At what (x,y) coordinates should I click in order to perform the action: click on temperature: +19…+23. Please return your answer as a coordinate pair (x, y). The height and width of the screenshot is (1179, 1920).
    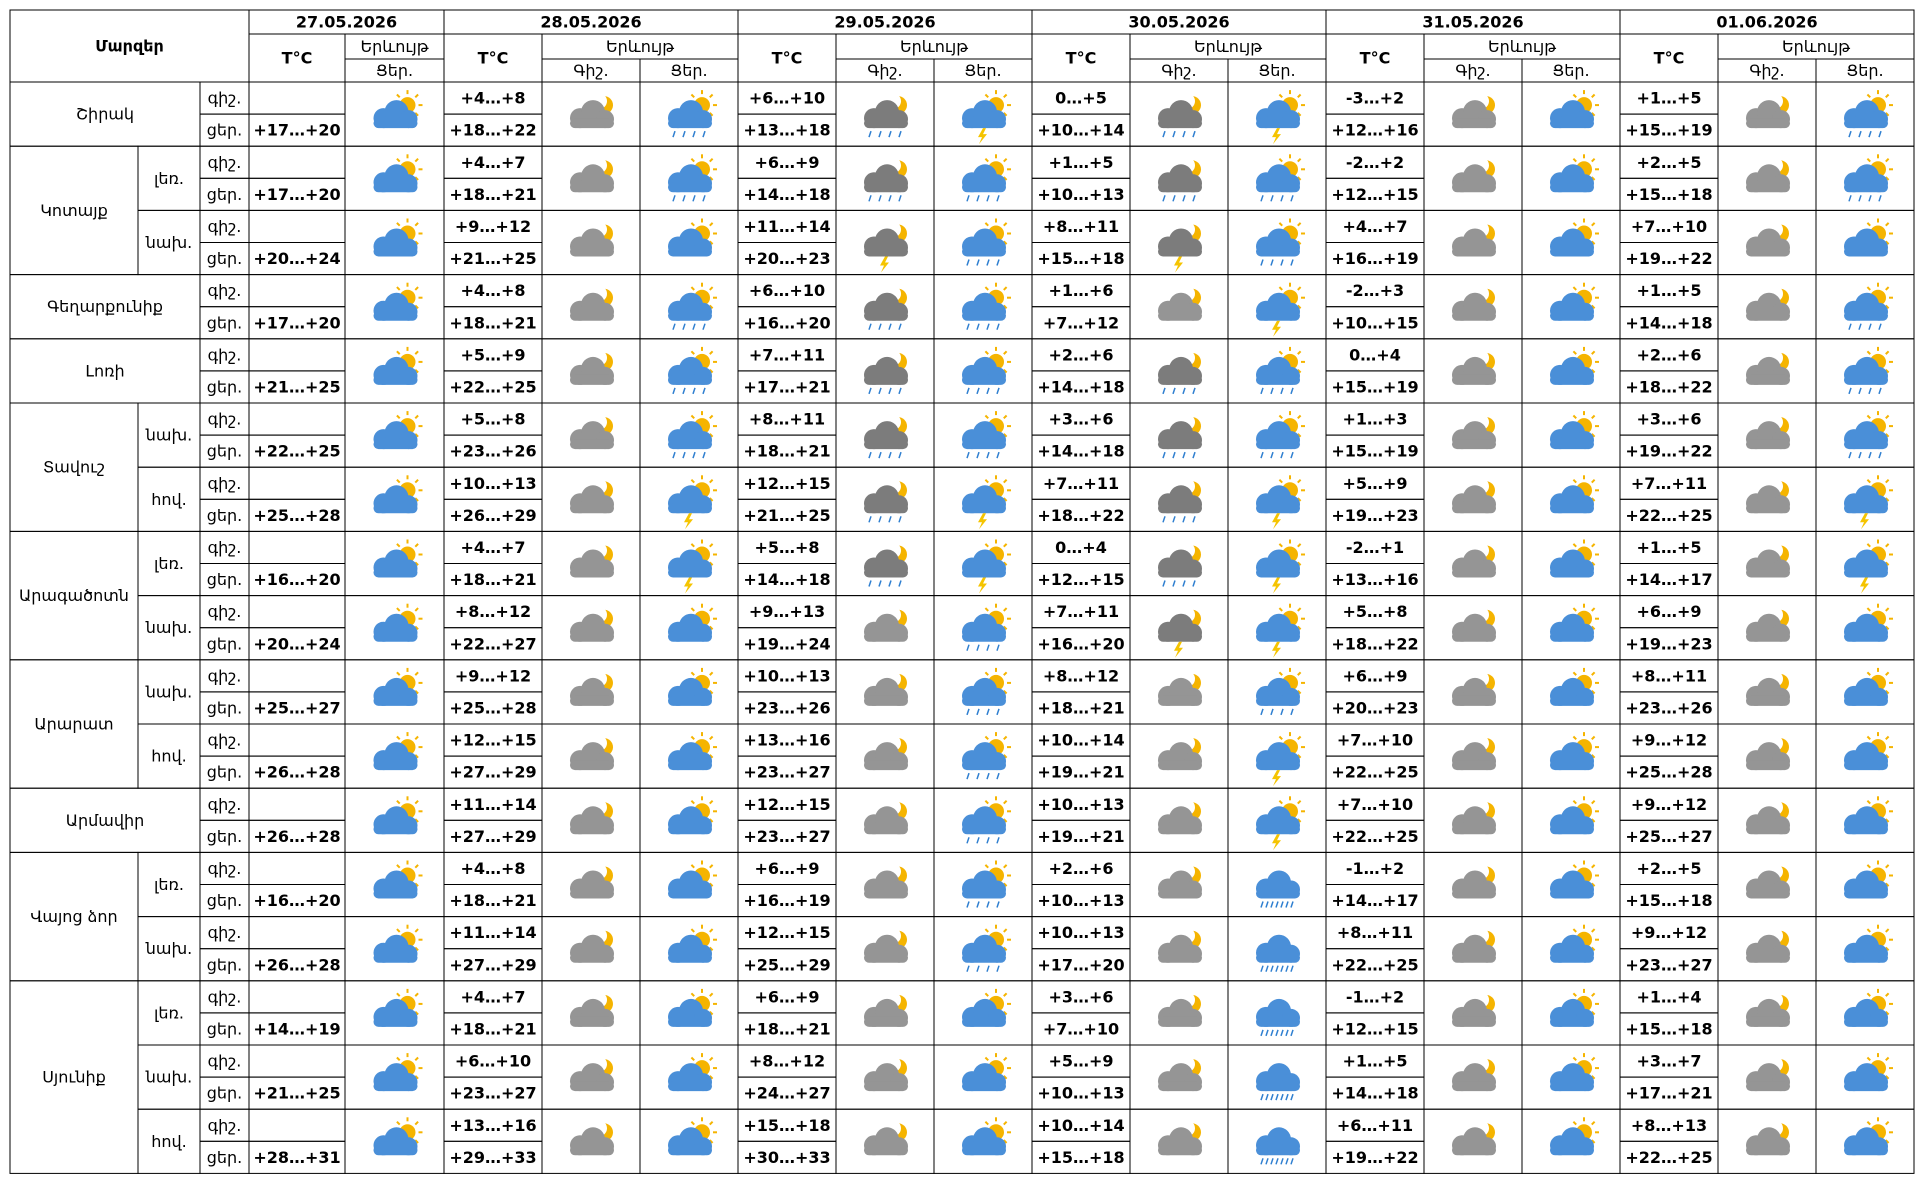
    Looking at the image, I should click on (1668, 643).